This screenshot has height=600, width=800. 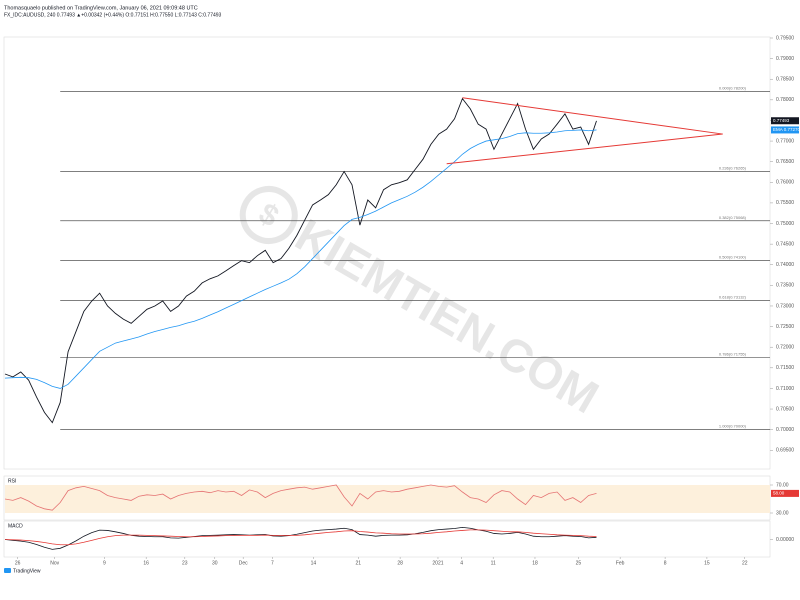 What do you see at coordinates (620, 563) in the screenshot?
I see `x-tick-label: Feb` at bounding box center [620, 563].